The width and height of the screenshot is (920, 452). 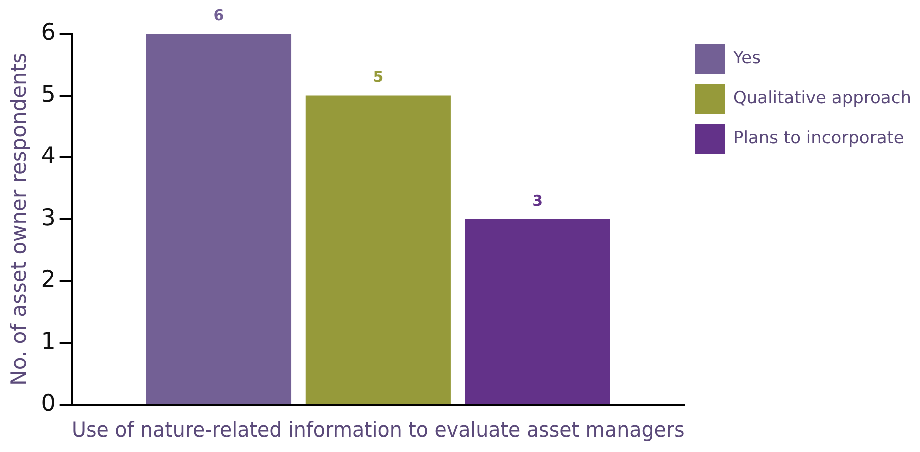 I want to click on y-tick-label: 4, so click(x=48, y=157).